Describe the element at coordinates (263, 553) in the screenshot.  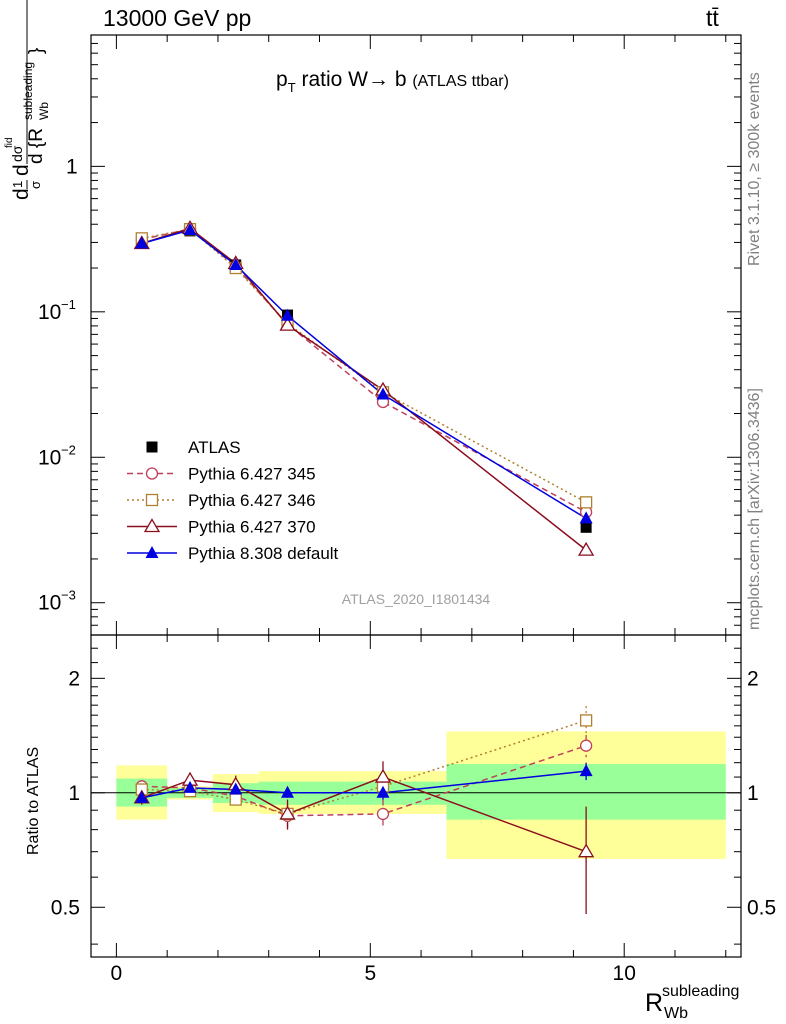
I see `legend-label: Pythia 8.308 default` at that location.